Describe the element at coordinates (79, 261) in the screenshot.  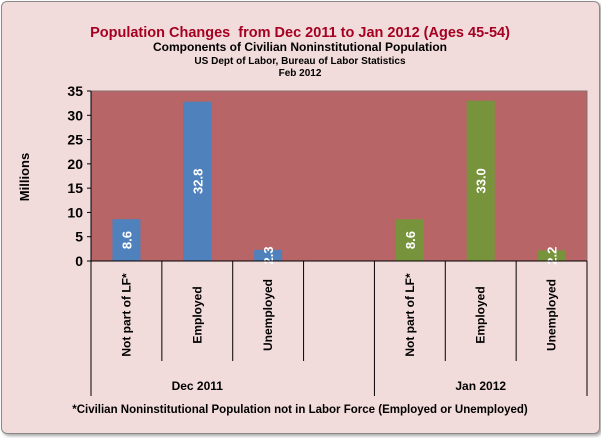
I see `y-tick-label: 0` at that location.